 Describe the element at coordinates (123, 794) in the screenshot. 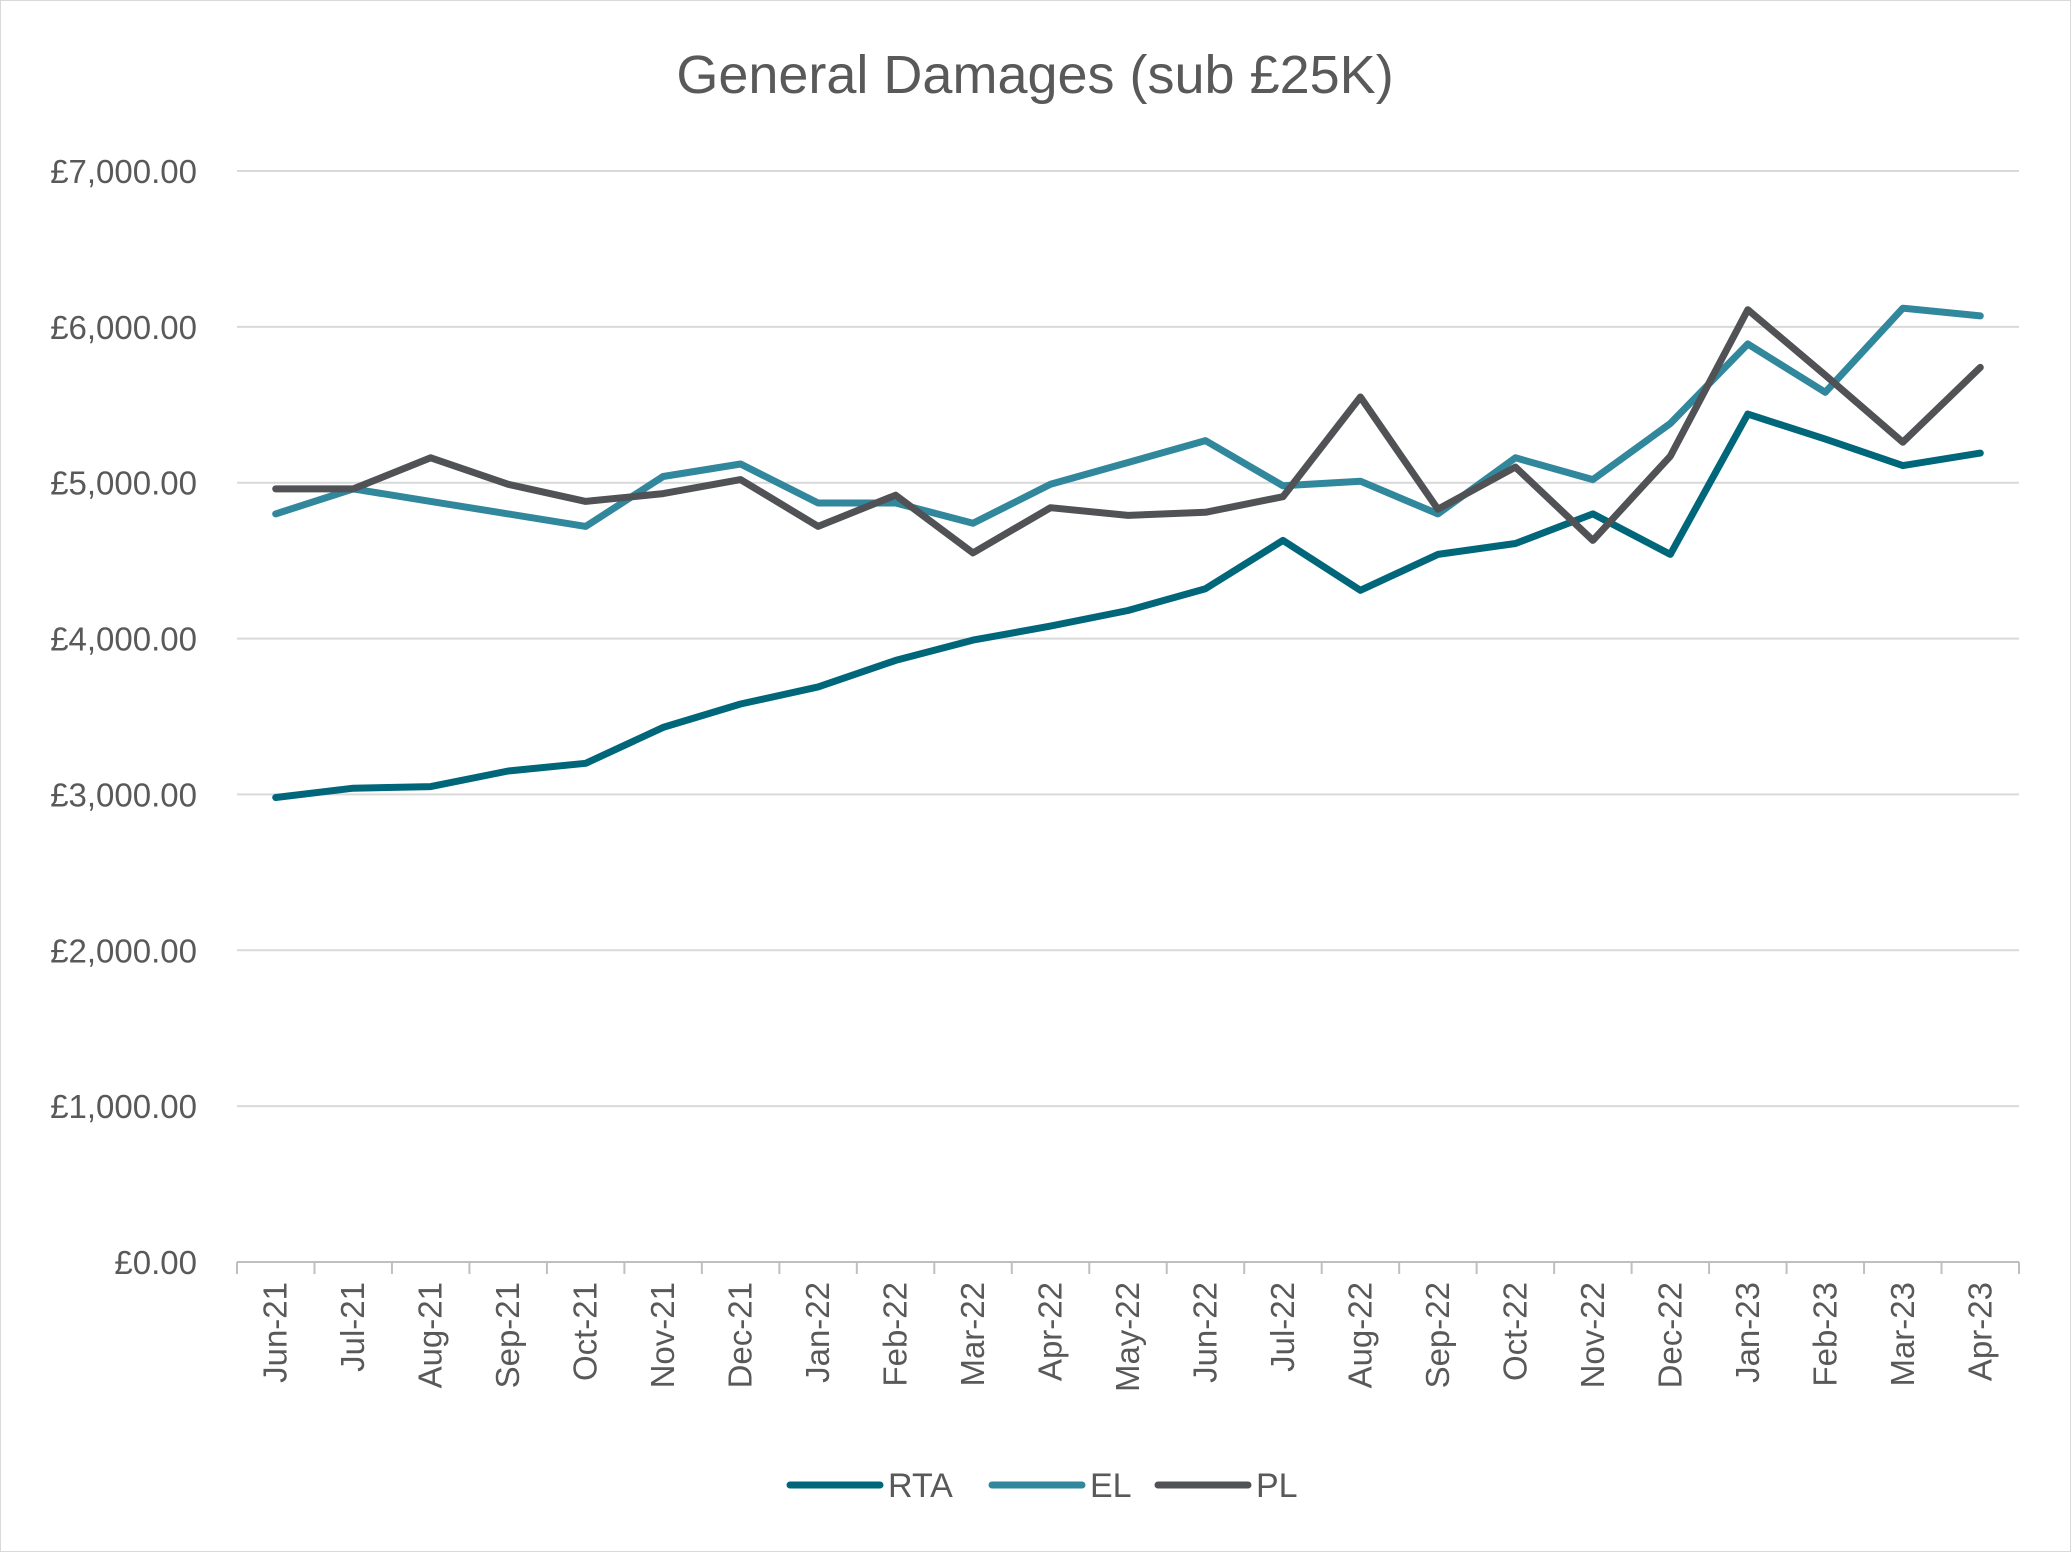

I see `y-tick-label: £3,000.00` at that location.